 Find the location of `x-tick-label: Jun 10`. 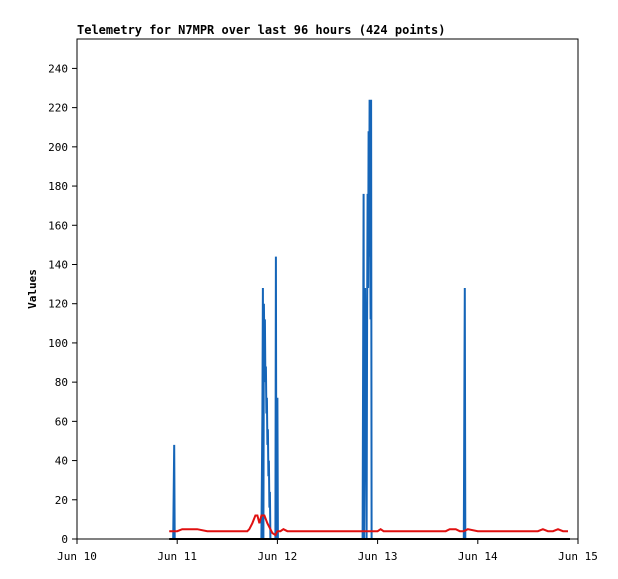

x-tick-label: Jun 10 is located at coordinates (77, 556).